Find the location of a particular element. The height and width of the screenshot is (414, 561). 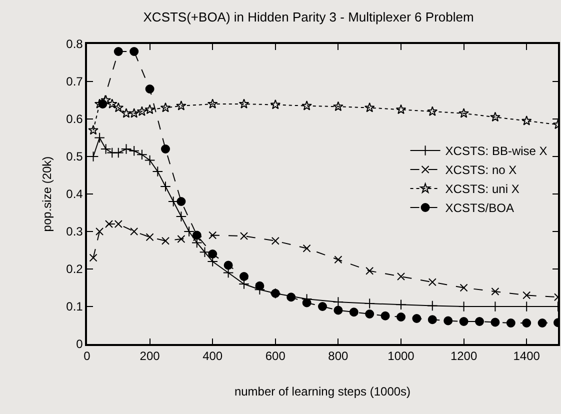

chart-title: XCSTS(+BOA) in Hidden Parity 3 - Multiplexer 6 Problem is located at coordinates (308, 17).